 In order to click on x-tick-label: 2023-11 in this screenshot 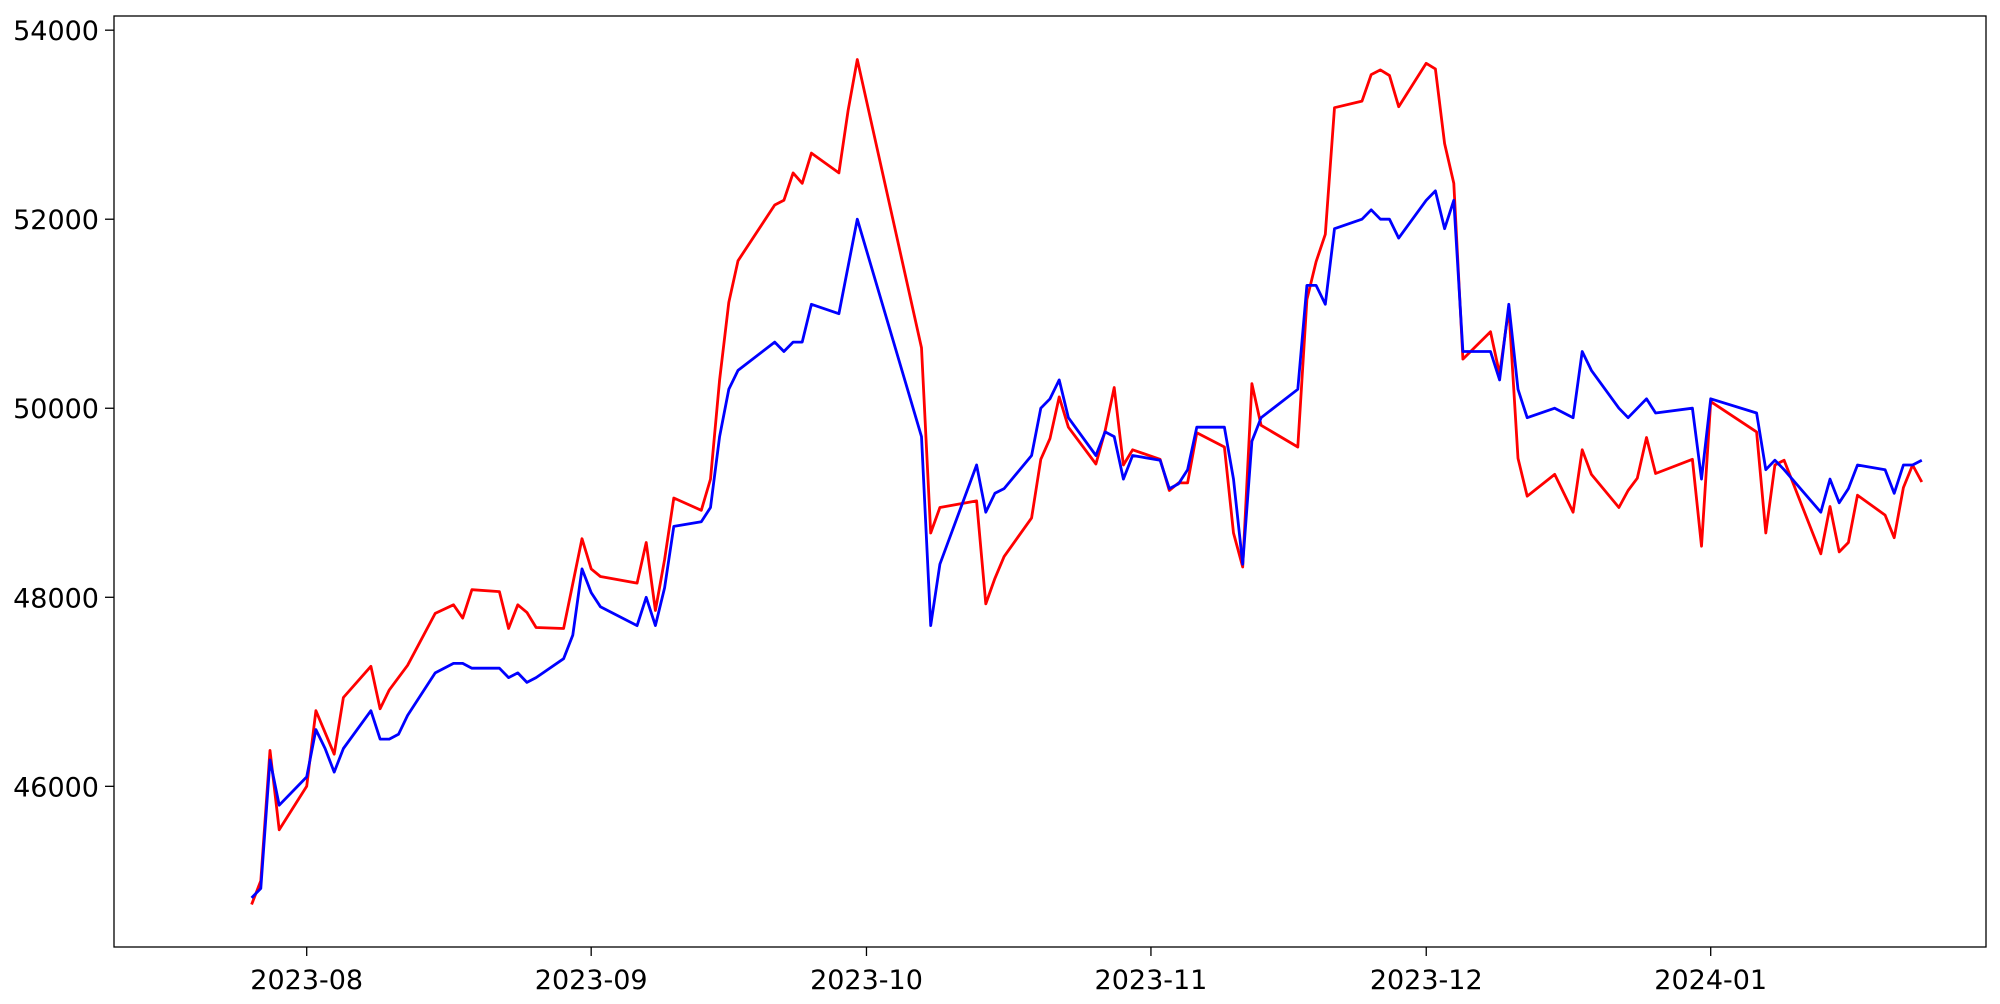, I will do `click(1151, 980)`.